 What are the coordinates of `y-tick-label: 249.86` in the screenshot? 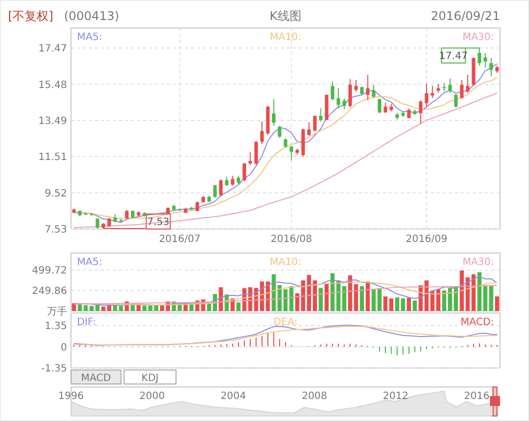 It's located at (49, 292).